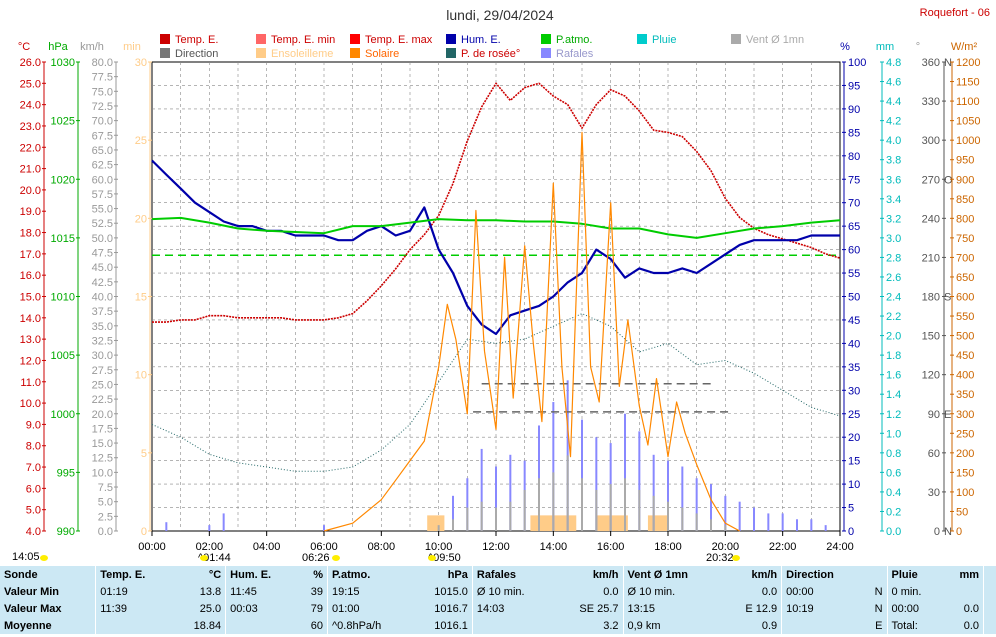  Describe the element at coordinates (30, 298) in the screenshot. I see `axis-tick-label: 15.0` at that location.